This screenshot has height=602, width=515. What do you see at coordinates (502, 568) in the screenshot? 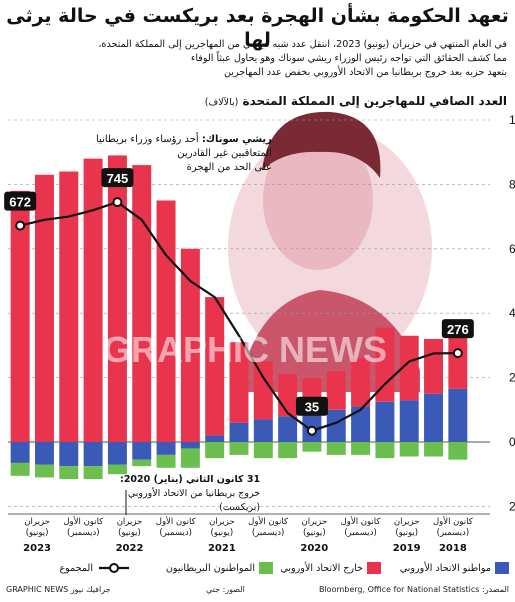
I see `legend-eu-swatch` at bounding box center [502, 568].